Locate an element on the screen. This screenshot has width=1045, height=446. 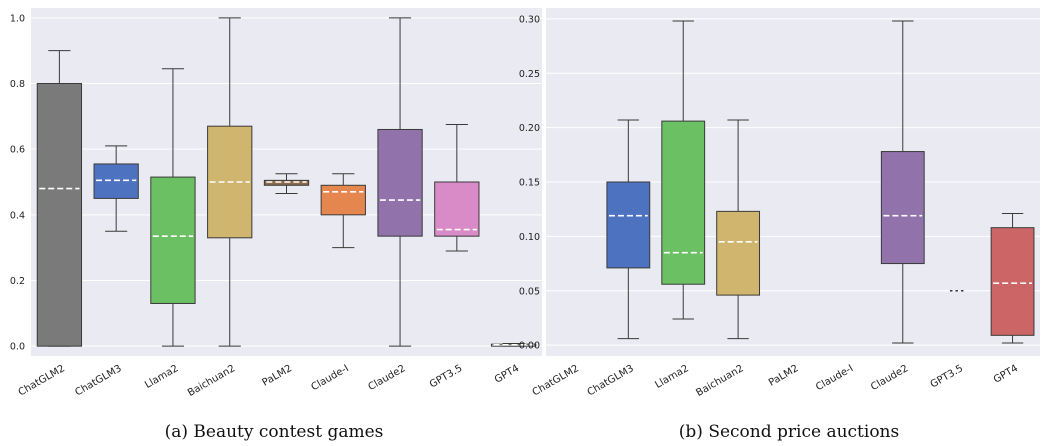
y-tick-label: 0.0 is located at coordinates (17, 347).